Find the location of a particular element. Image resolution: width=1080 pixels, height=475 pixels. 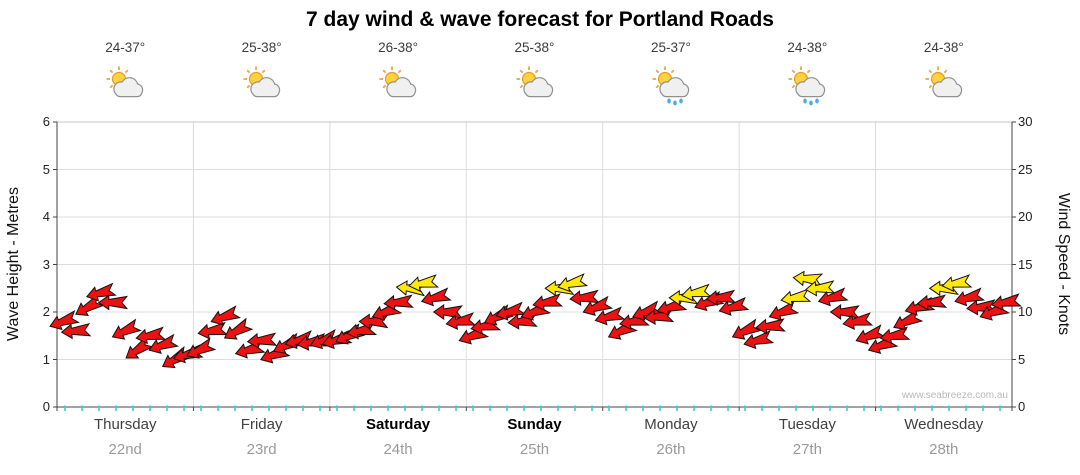

x-axis-day-date: 28th is located at coordinates (944, 449).